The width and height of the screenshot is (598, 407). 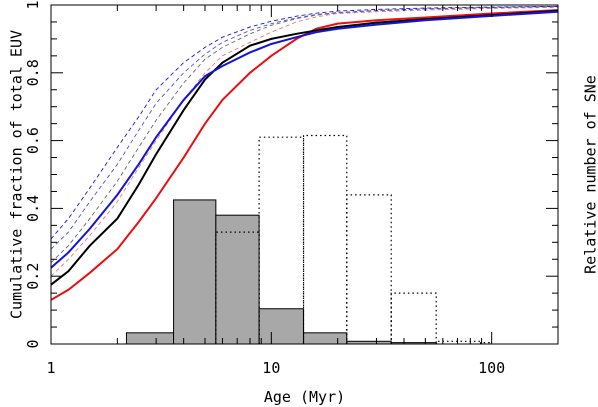 I want to click on y-tick-label: 0.2, so click(x=33, y=276).